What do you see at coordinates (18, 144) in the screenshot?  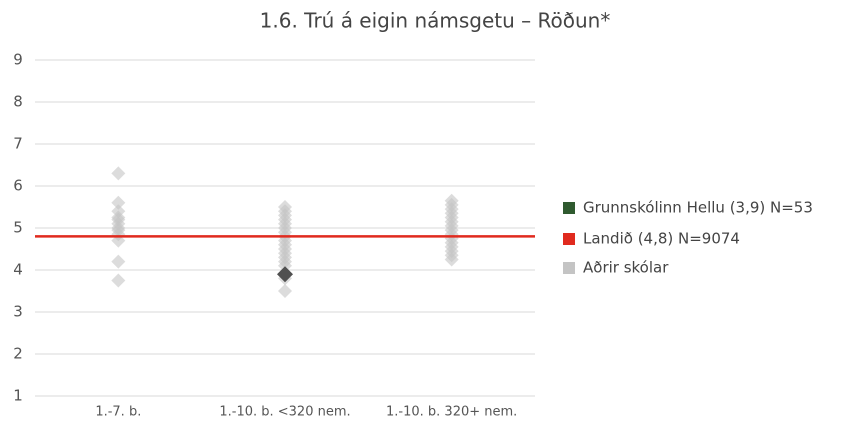 I see `y-tick-label: 7` at bounding box center [18, 144].